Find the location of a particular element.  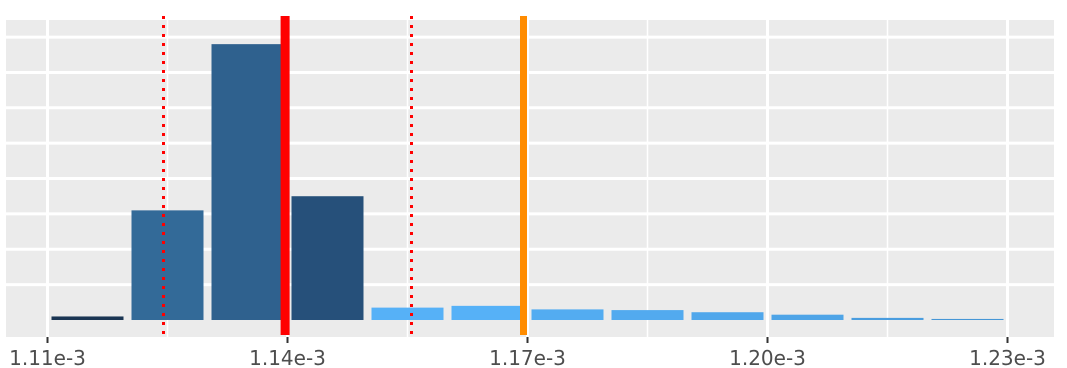

x-tick-label: 1.14e-3 is located at coordinates (287, 357).